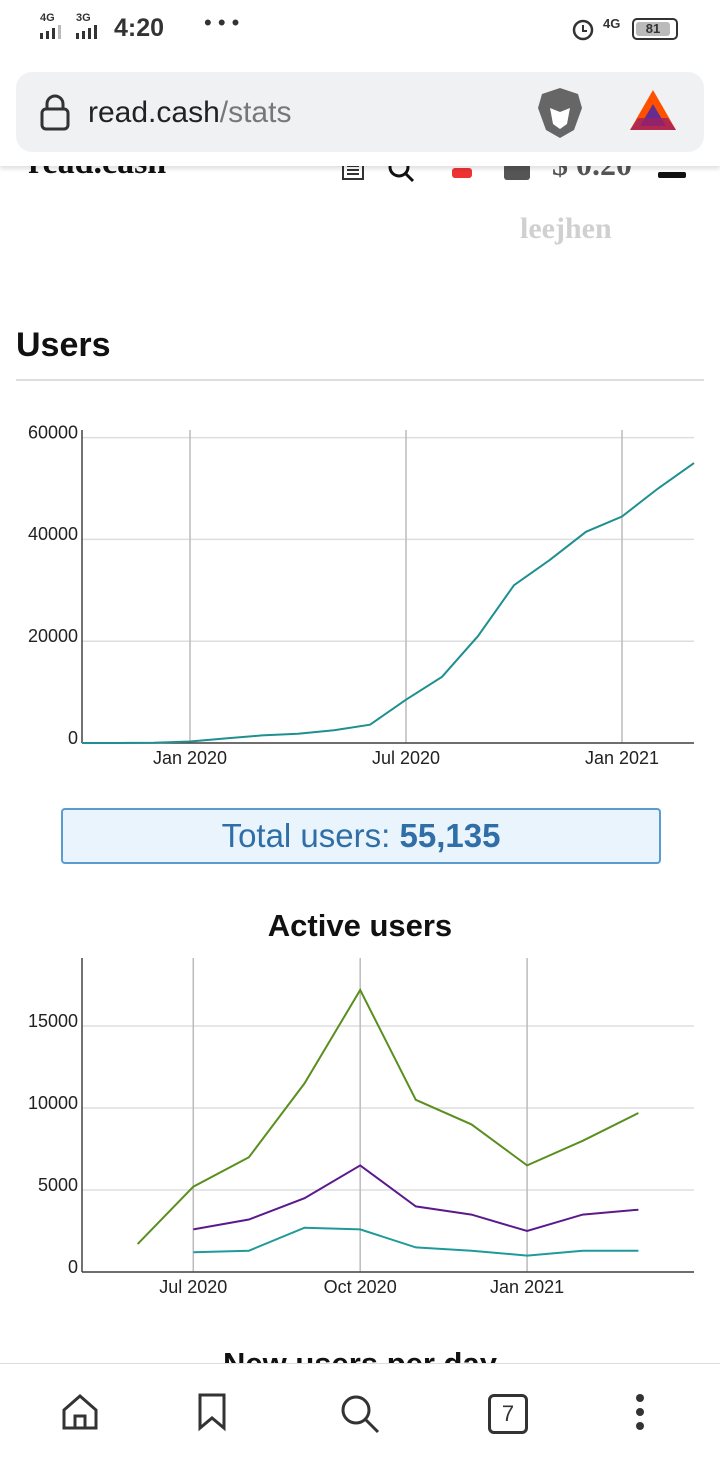 The image size is (720, 1461). I want to click on more-icon: • • •, so click(222, 22).